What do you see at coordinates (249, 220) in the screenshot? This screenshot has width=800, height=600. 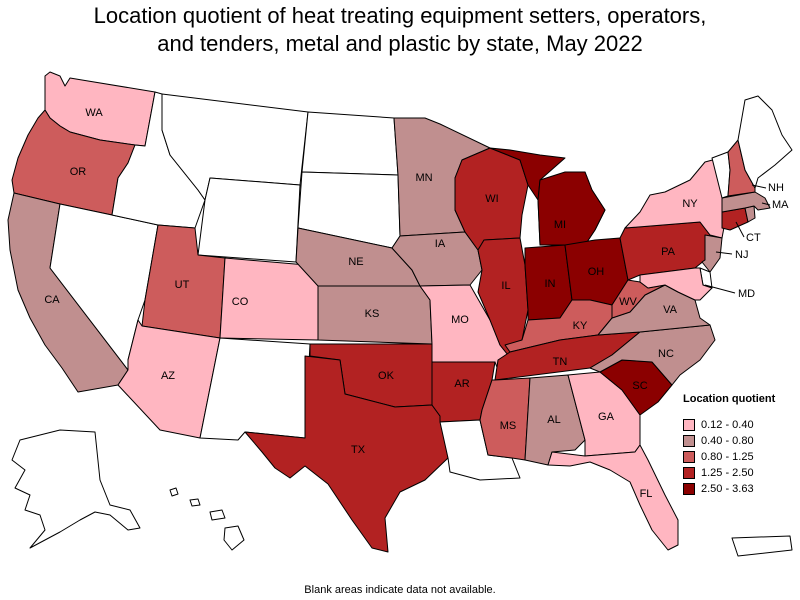 I see `state-WY` at bounding box center [249, 220].